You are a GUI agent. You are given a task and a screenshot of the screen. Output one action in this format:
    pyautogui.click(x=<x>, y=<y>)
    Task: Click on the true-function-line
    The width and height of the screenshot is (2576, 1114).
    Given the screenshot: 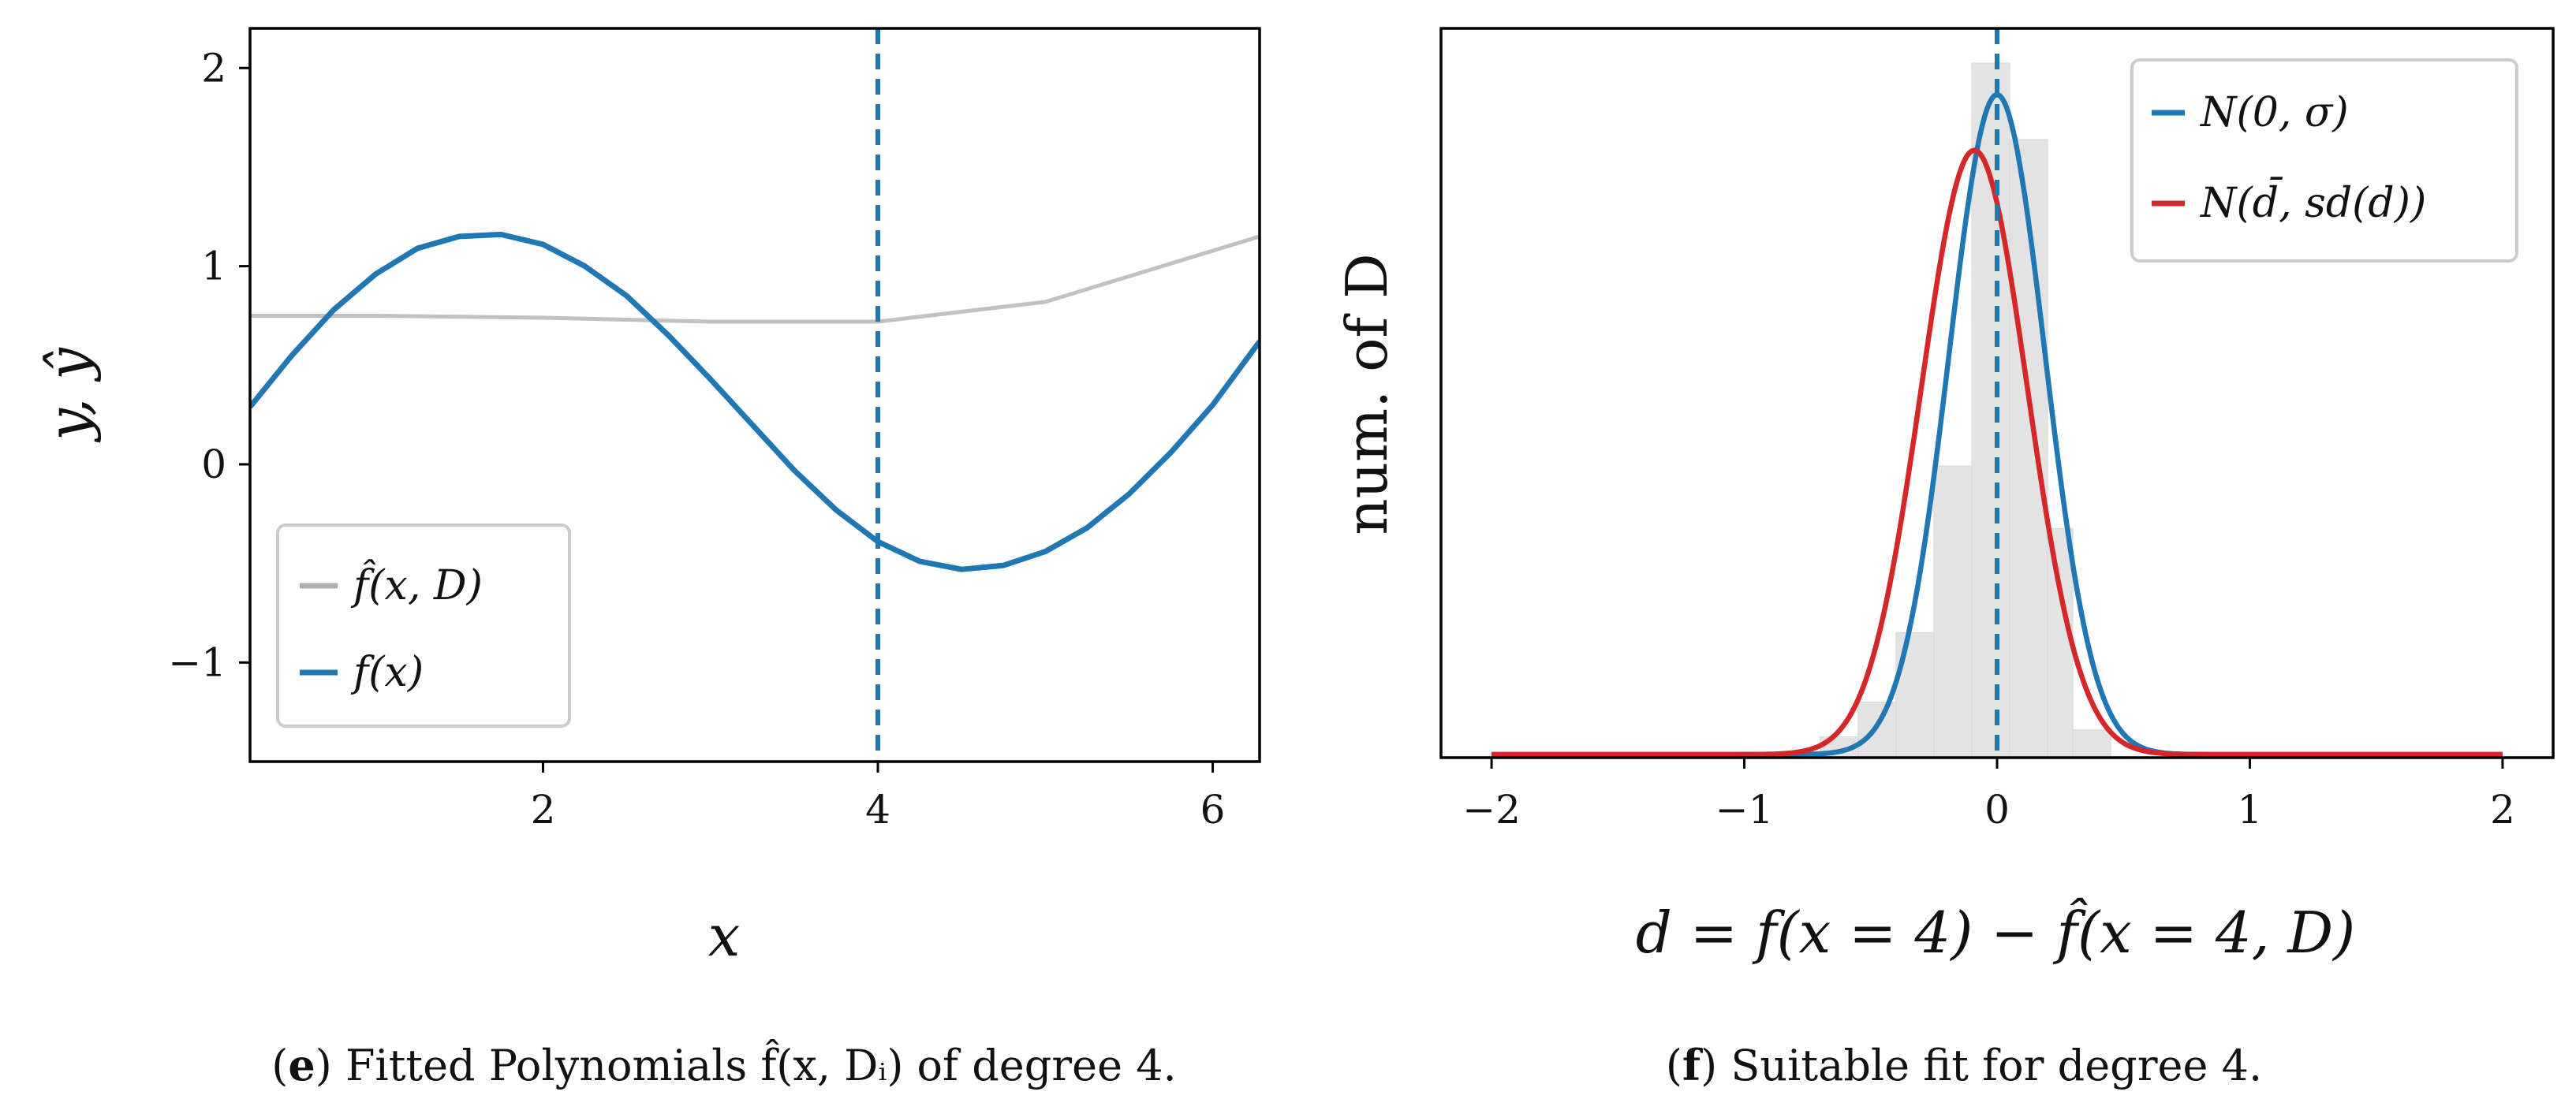 What is the action you would take?
    pyautogui.click(x=755, y=401)
    